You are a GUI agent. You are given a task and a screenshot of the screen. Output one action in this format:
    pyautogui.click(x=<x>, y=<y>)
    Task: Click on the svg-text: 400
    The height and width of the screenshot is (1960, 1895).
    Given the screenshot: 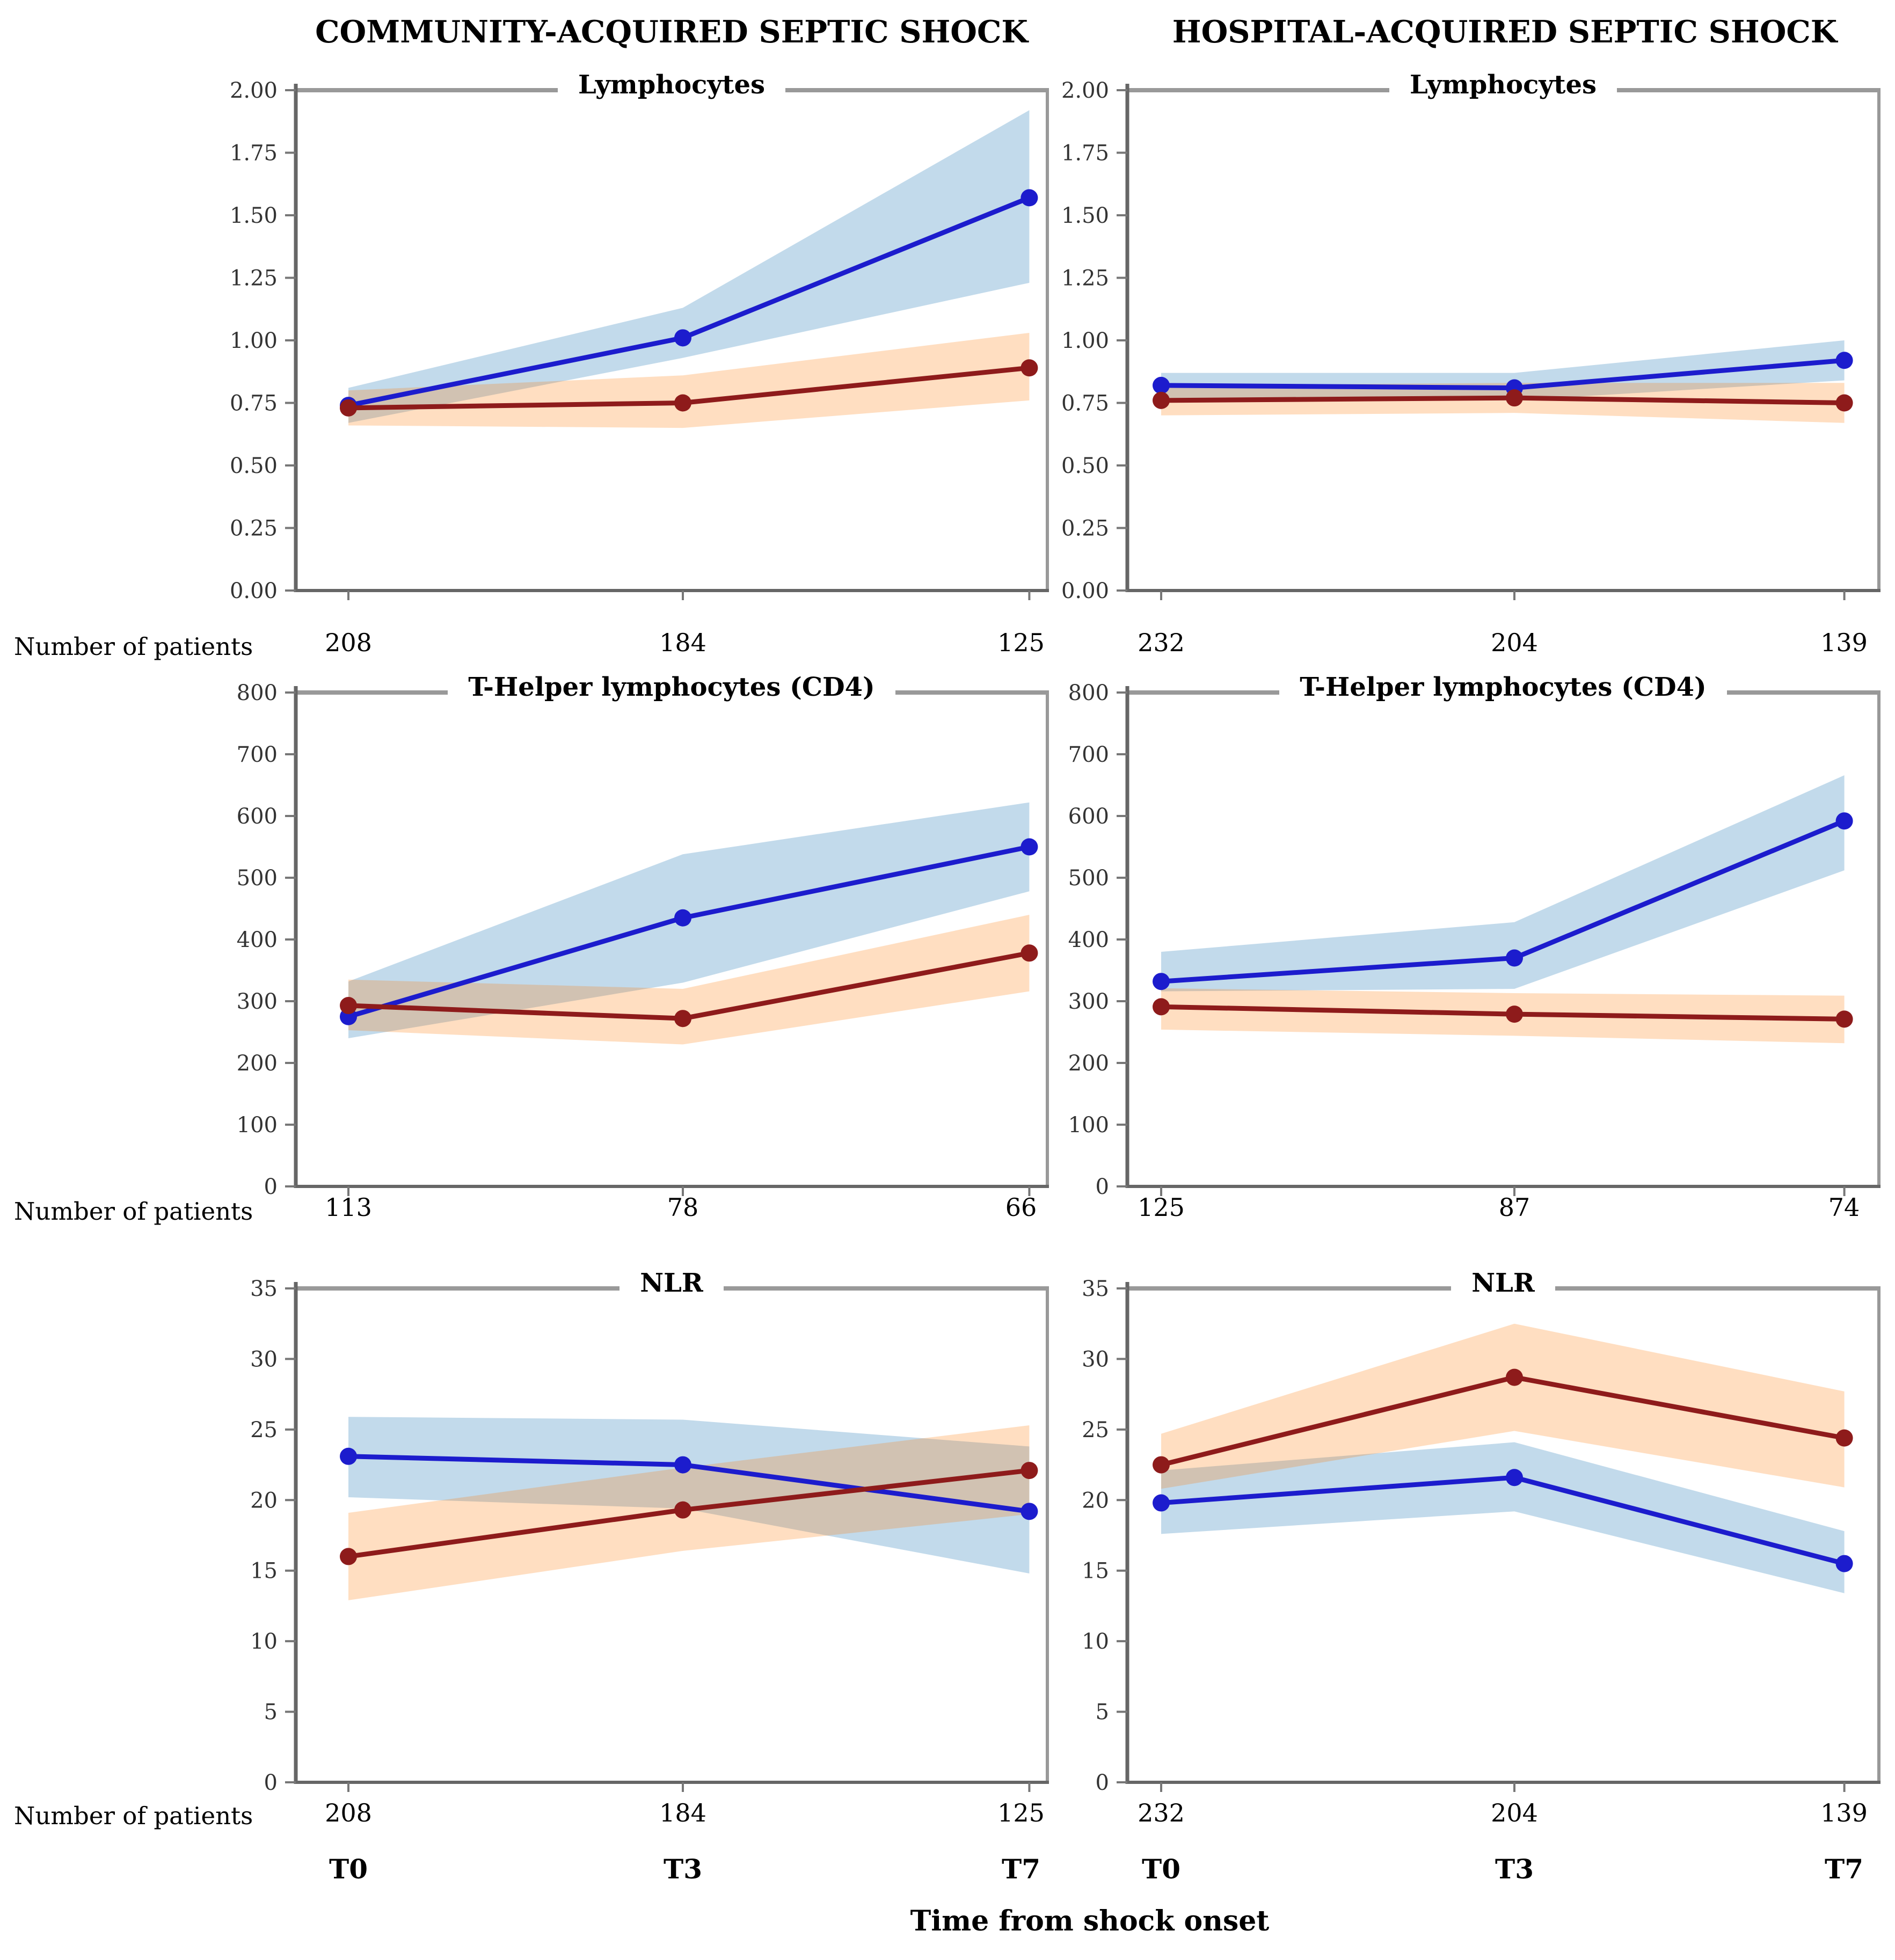 What is the action you would take?
    pyautogui.click(x=257, y=940)
    